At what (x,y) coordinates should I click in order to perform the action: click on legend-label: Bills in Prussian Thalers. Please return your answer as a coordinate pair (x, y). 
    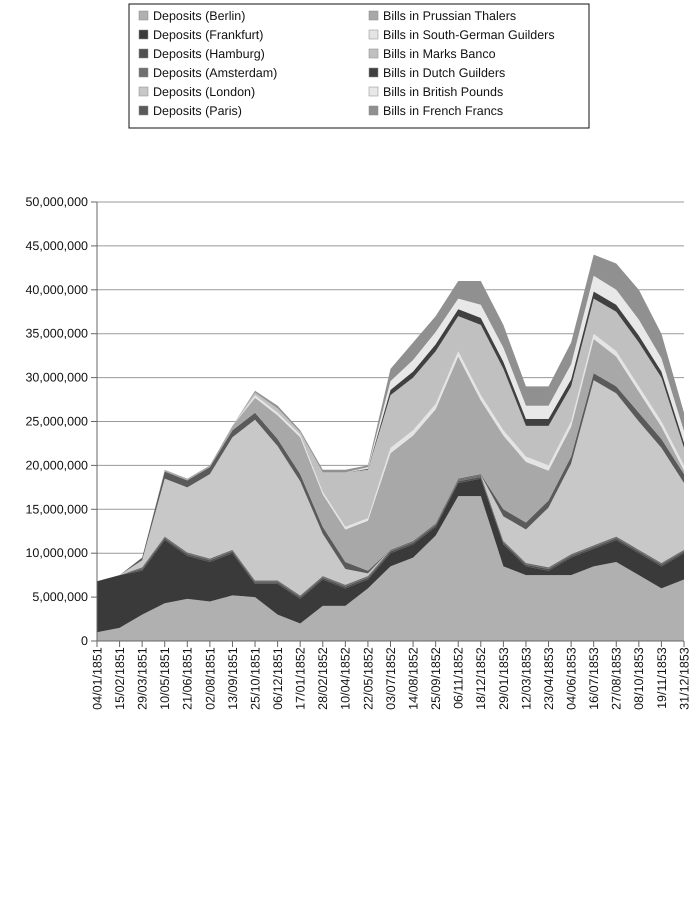
    Looking at the image, I should click on (449, 16).